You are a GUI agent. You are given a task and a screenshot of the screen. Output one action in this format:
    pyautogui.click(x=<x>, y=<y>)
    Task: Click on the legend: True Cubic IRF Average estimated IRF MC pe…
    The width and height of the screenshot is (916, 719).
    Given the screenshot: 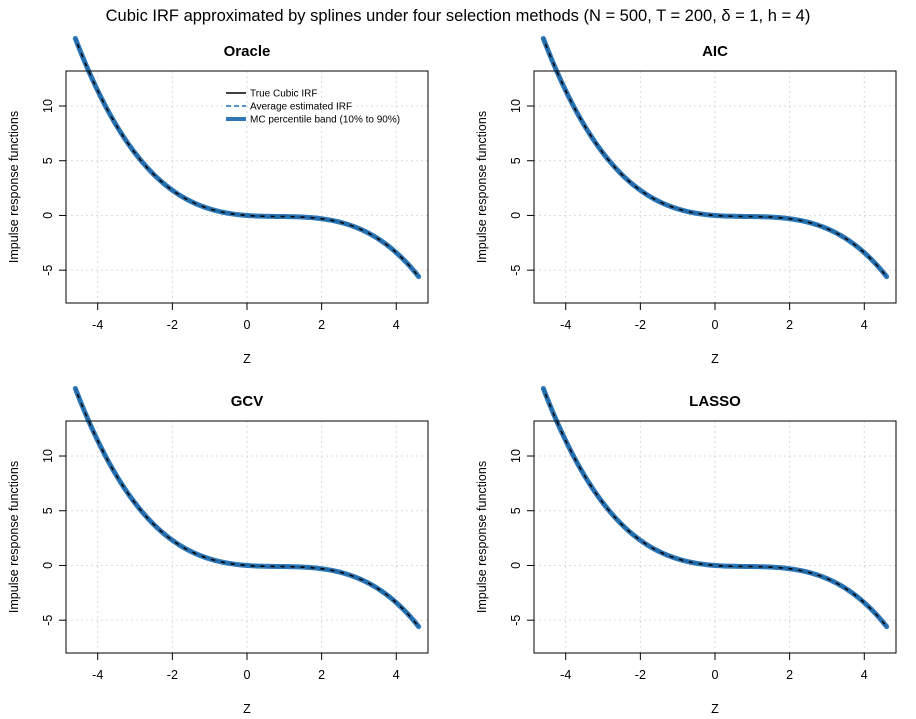 What is the action you would take?
    pyautogui.click(x=313, y=107)
    